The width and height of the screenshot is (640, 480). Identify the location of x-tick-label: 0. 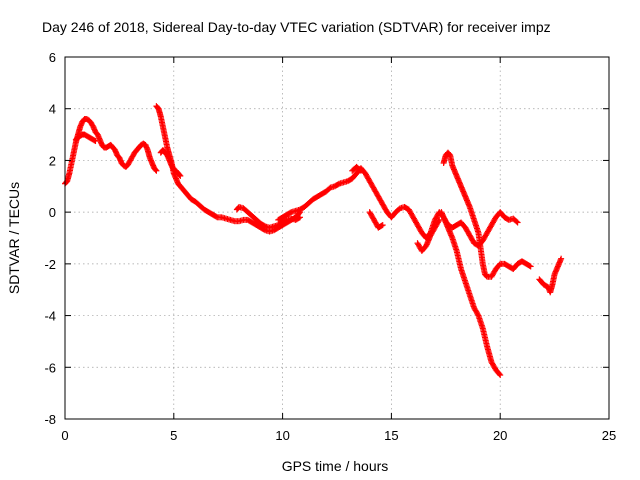
(64, 435).